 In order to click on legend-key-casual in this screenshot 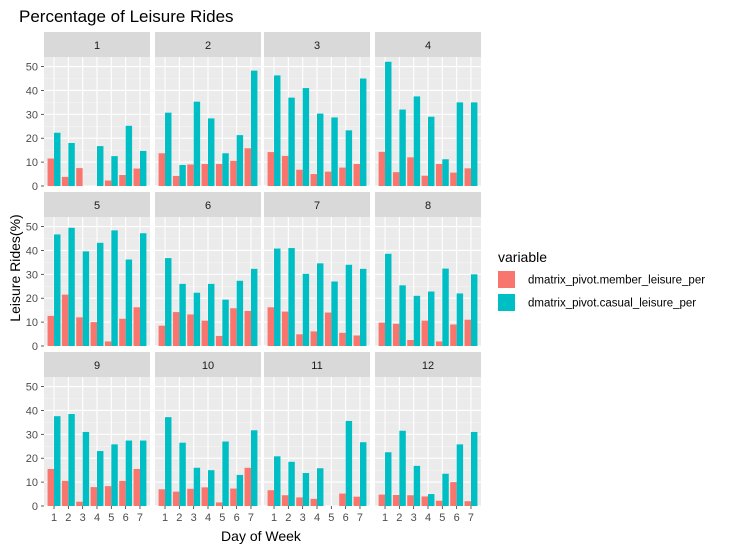, I will do `click(506, 302)`.